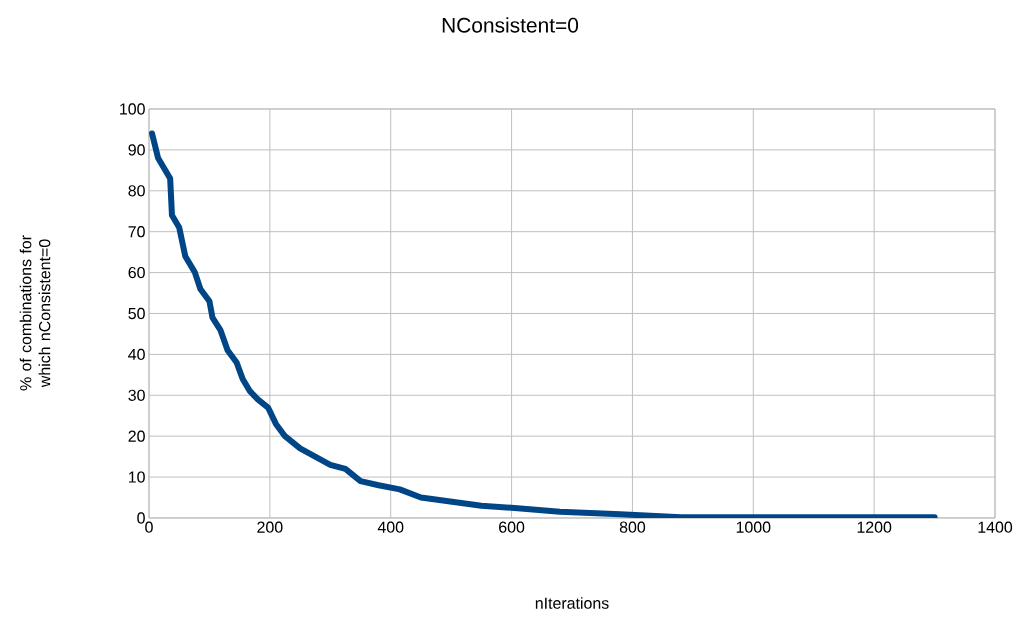 This screenshot has height=617, width=1021. Describe the element at coordinates (35, 313) in the screenshot. I see `y-axis-title: % of combinations for which nConsistent=0` at that location.